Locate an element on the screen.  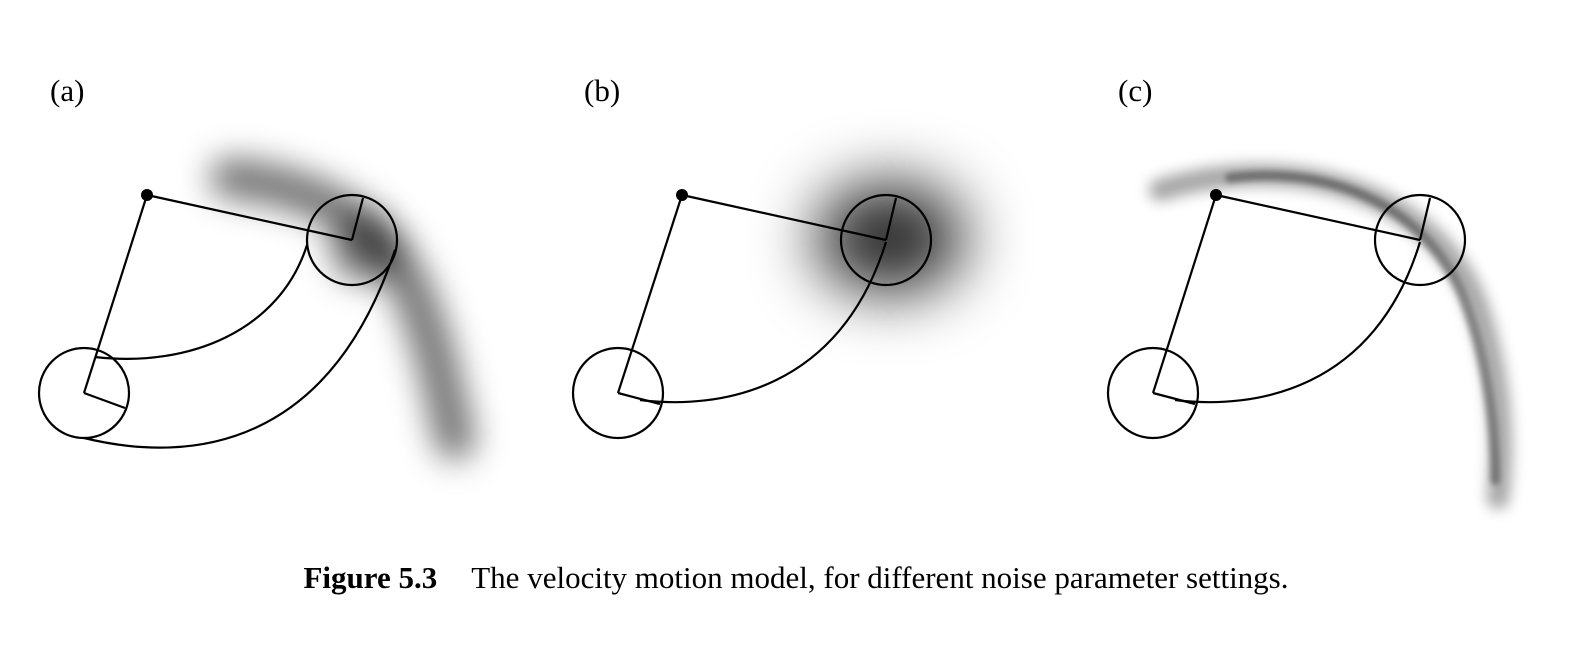
panel-c-center-point is located at coordinates (1216, 195).